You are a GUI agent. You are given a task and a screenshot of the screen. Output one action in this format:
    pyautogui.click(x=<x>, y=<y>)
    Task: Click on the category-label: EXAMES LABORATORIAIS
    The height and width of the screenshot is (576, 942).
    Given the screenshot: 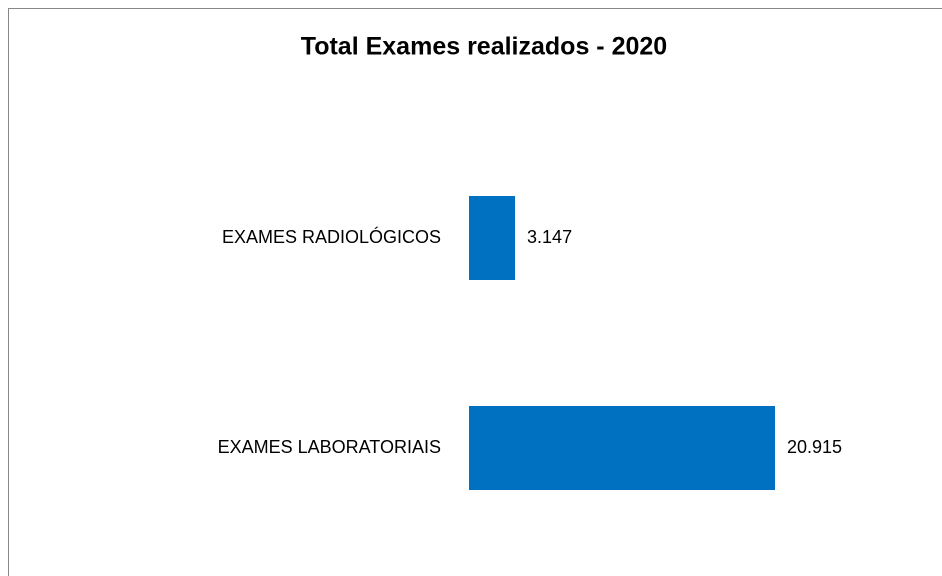 What is the action you would take?
    pyautogui.click(x=329, y=447)
    